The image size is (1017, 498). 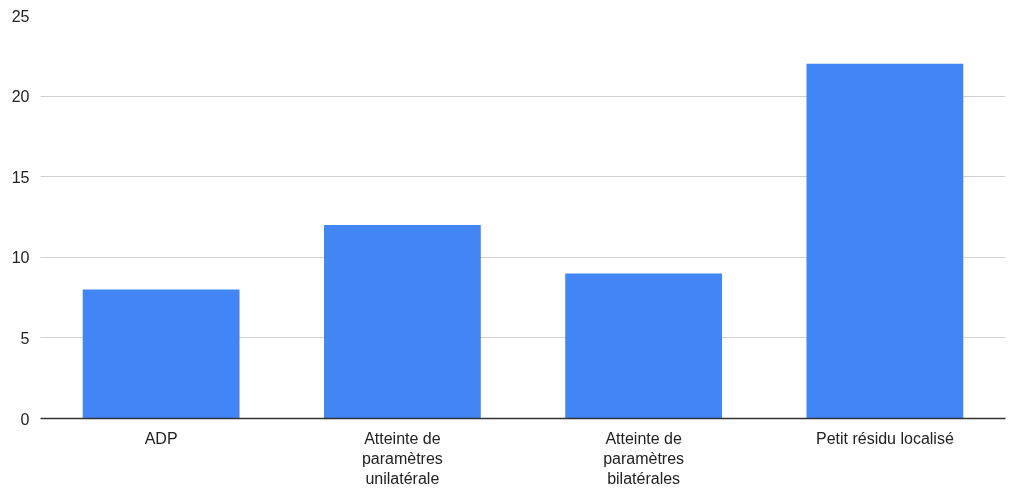 What do you see at coordinates (161, 438) in the screenshot?
I see `x-tick-label: ADP` at bounding box center [161, 438].